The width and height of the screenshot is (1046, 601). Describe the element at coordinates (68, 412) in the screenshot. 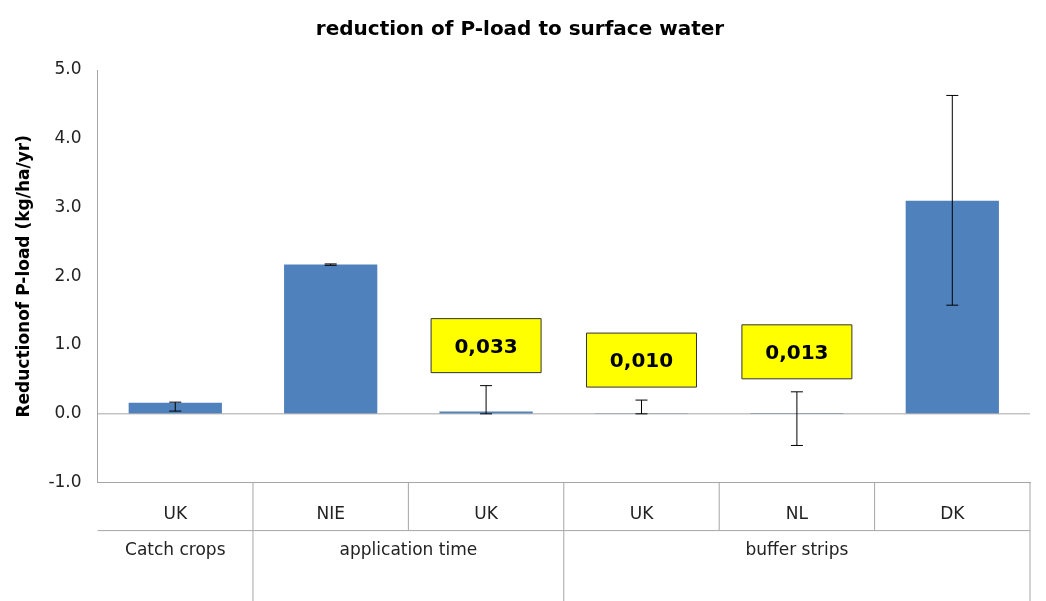

I see `y-tick-label: 0.0` at that location.